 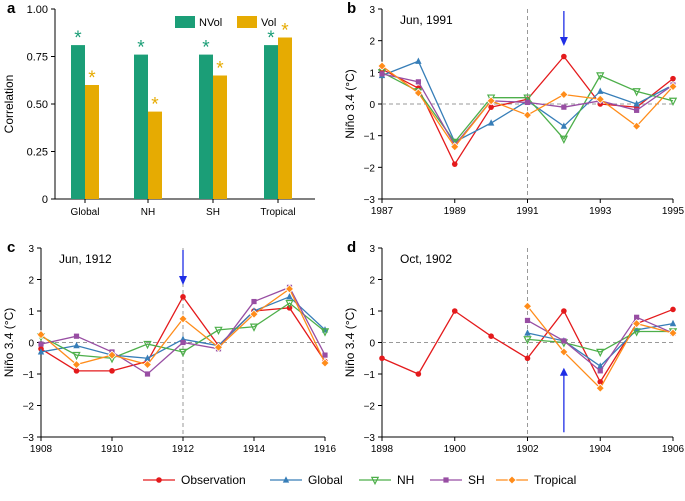 I want to click on x-tick-label: NH, so click(x=148, y=212).